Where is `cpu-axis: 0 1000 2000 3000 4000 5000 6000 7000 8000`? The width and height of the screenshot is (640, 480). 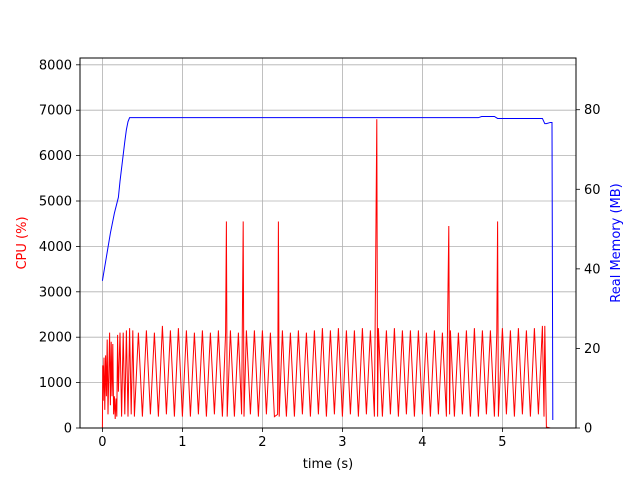
cpu-axis: 0 1000 2000 3000 4000 5000 6000 7000 8000 is located at coordinates (59, 247).